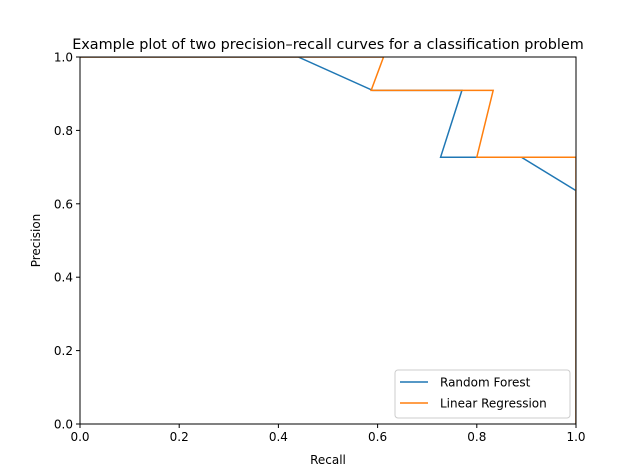 The width and height of the screenshot is (640, 476). What do you see at coordinates (179, 437) in the screenshot?
I see `x-tick-label: 0.2` at bounding box center [179, 437].